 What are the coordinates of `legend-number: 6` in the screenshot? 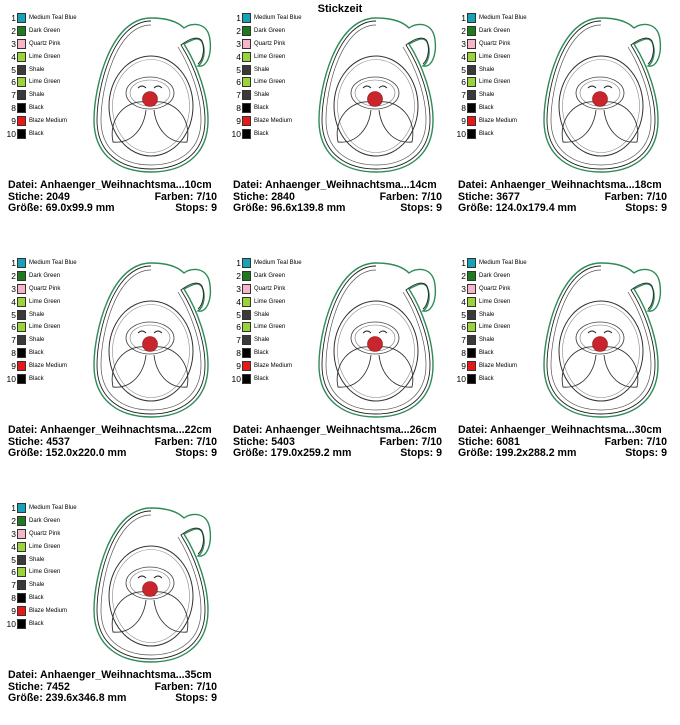 It's located at (238, 327).